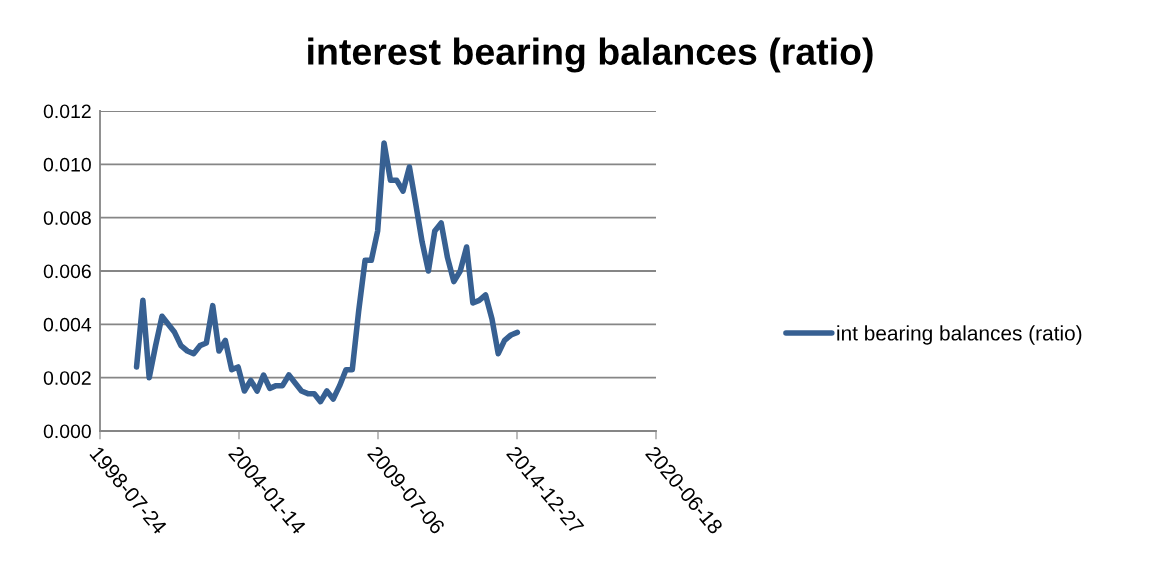 This screenshot has height=578, width=1160. I want to click on y-tick-label: 0.010, so click(67, 164).